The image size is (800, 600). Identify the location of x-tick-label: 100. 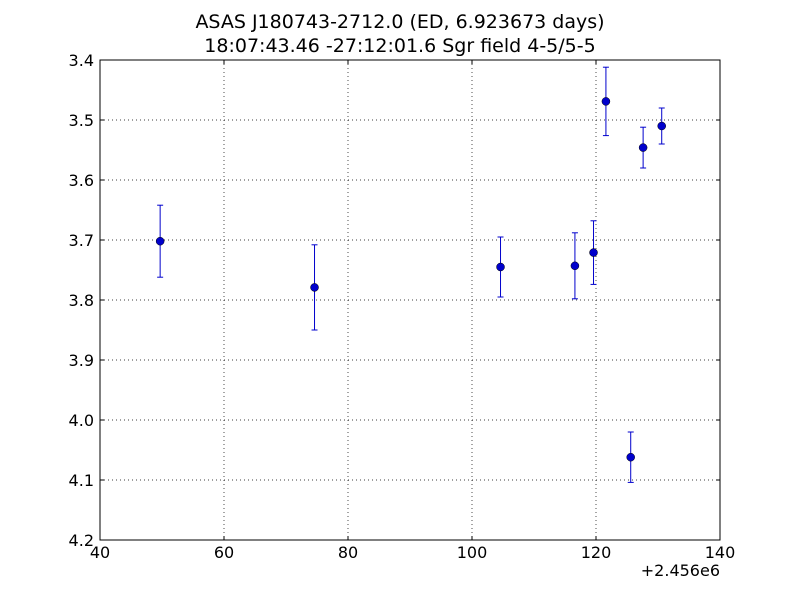
(472, 552).